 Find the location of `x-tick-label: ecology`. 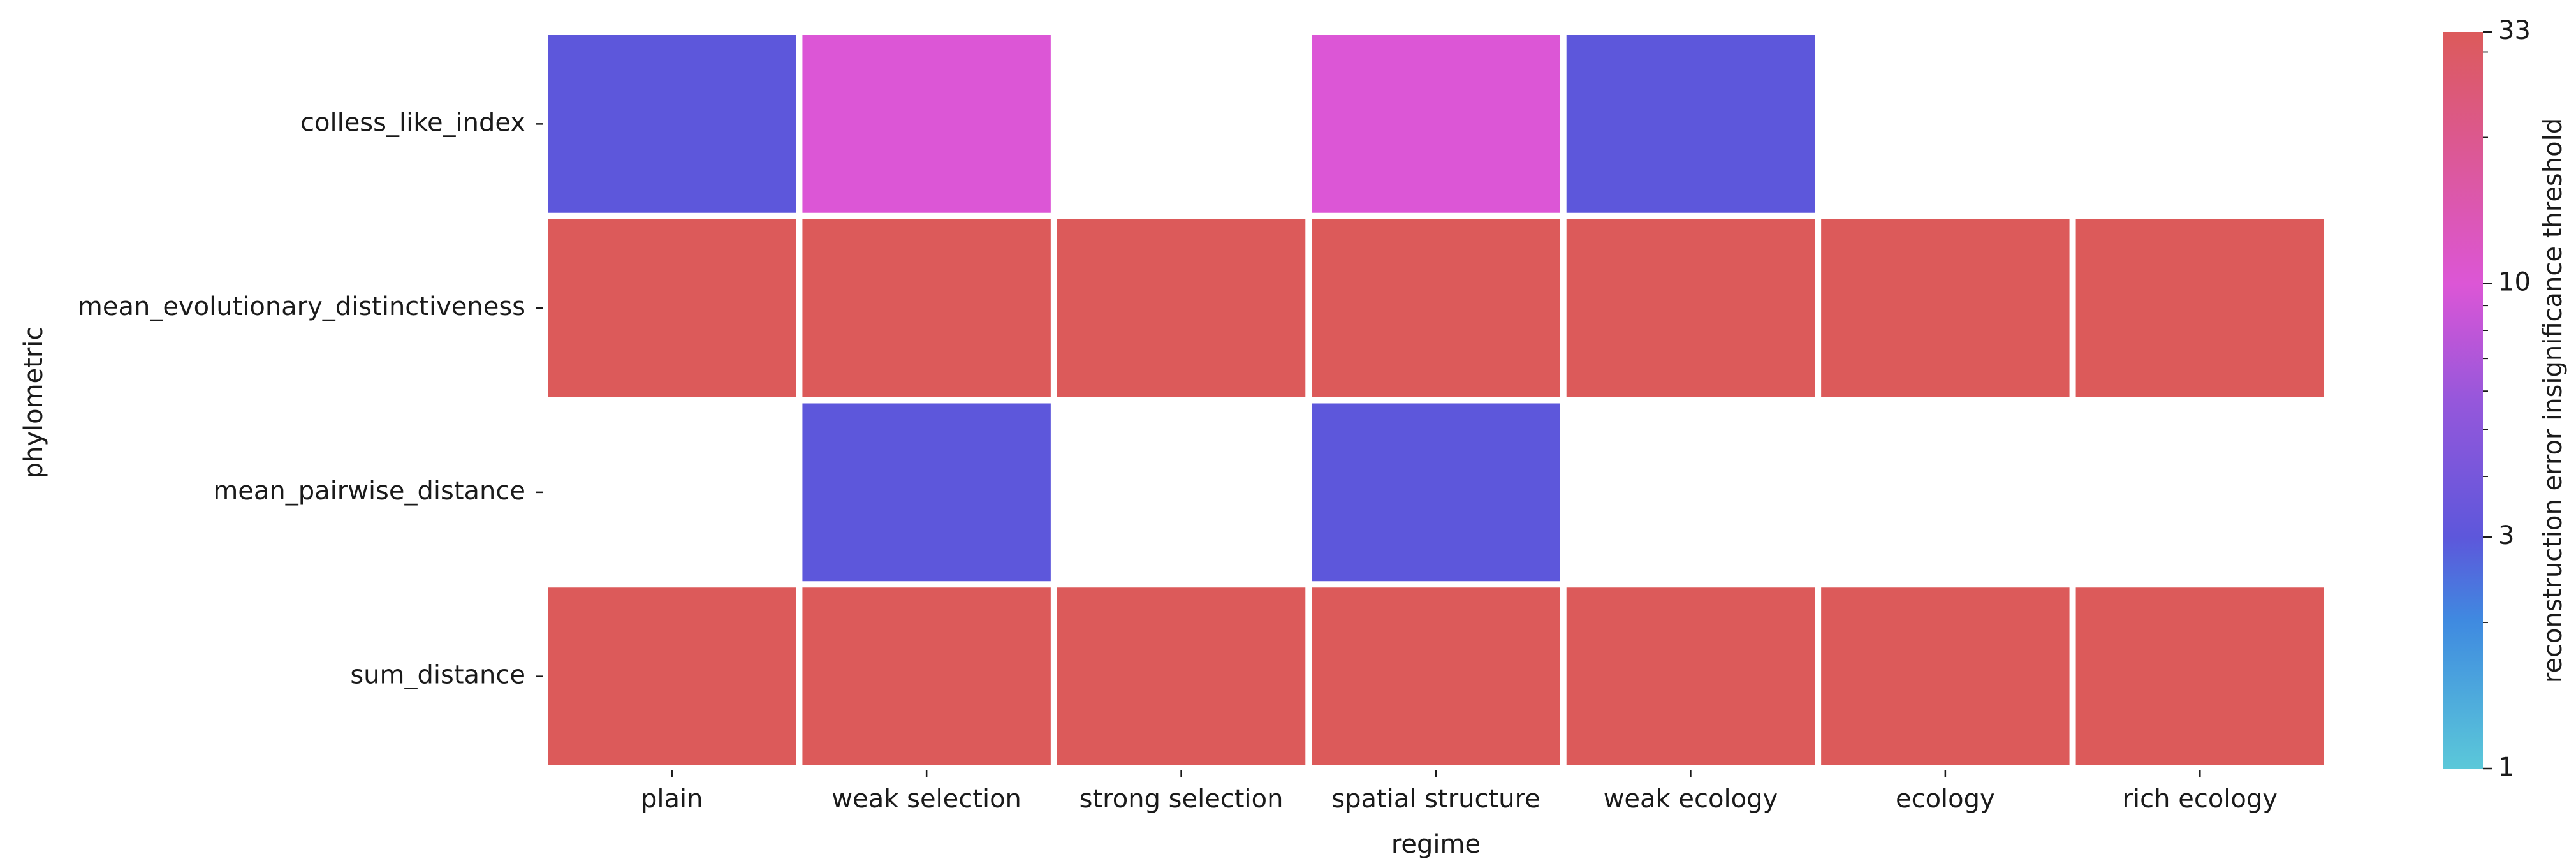

x-tick-label: ecology is located at coordinates (1945, 799).